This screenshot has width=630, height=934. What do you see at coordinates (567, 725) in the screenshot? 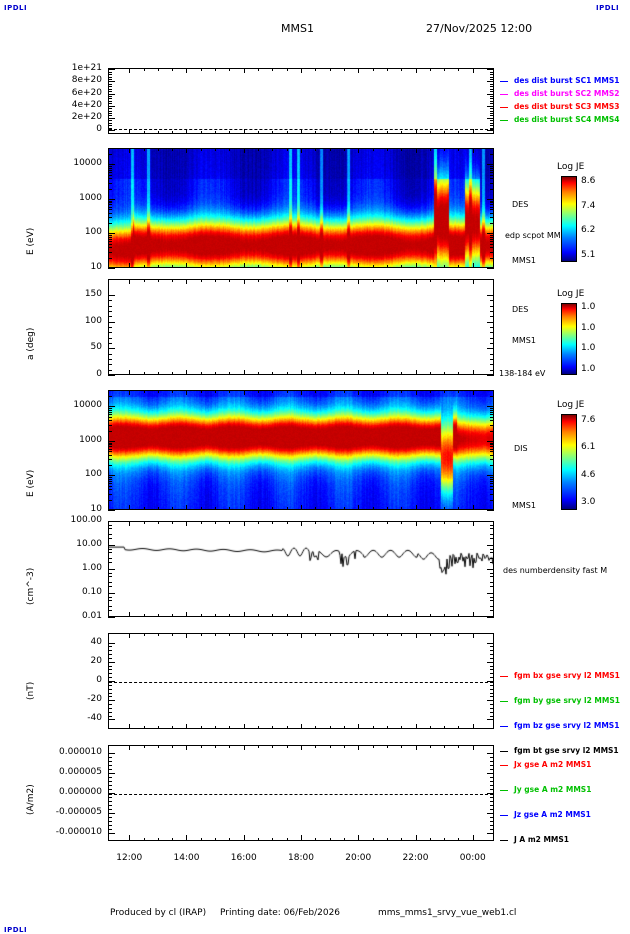
I see `legend-item-label: fgm bz gse srvy l2 MMS1` at bounding box center [567, 725].